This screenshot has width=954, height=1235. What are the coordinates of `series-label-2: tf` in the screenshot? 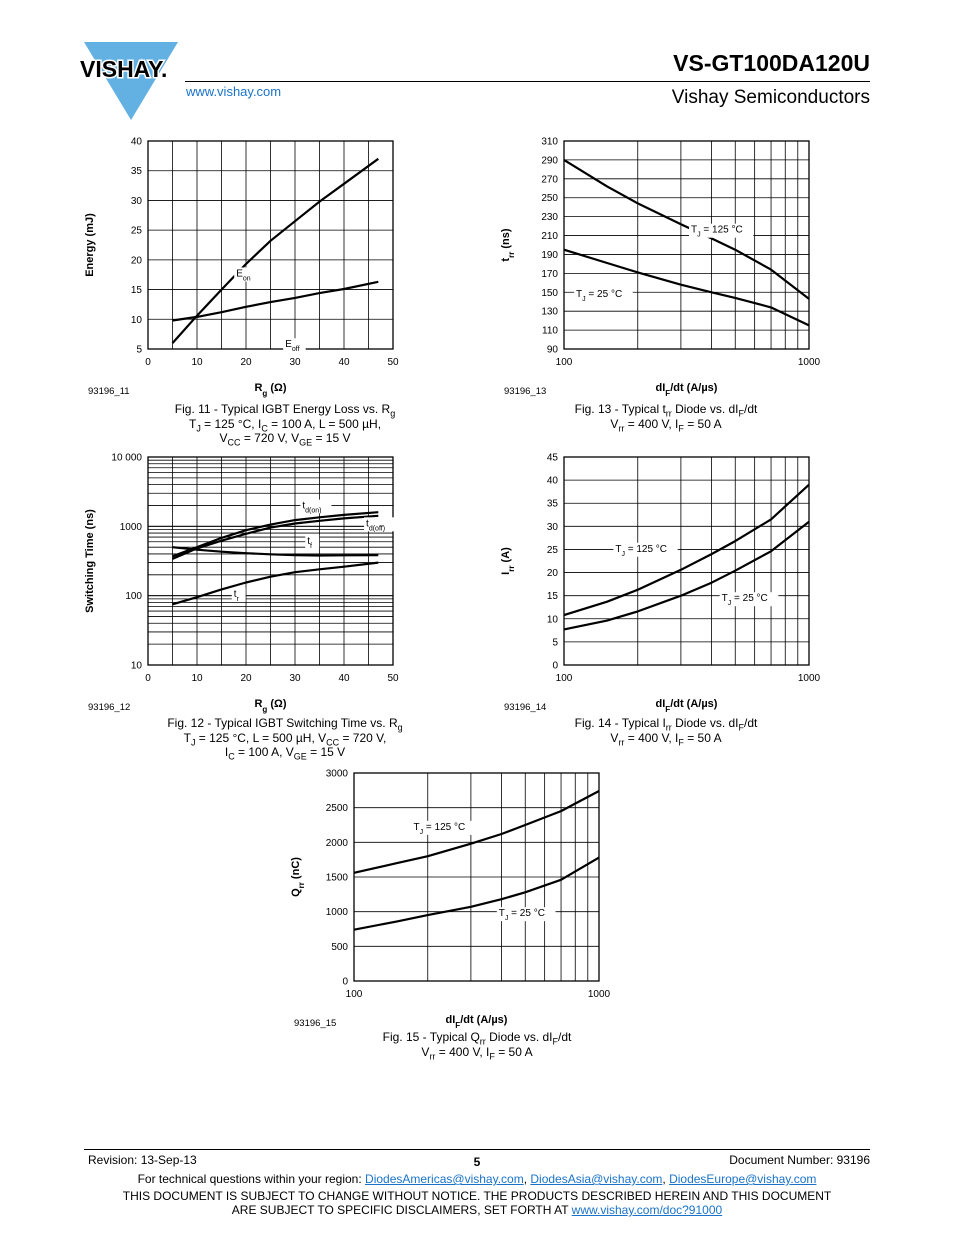 It's located at (309, 543).